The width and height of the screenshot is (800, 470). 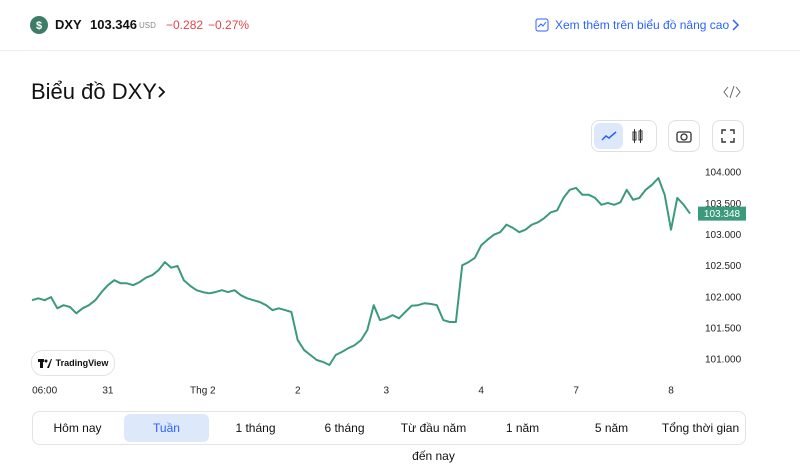 What do you see at coordinates (723, 328) in the screenshot?
I see `y-tick-label: 101.500` at bounding box center [723, 328].